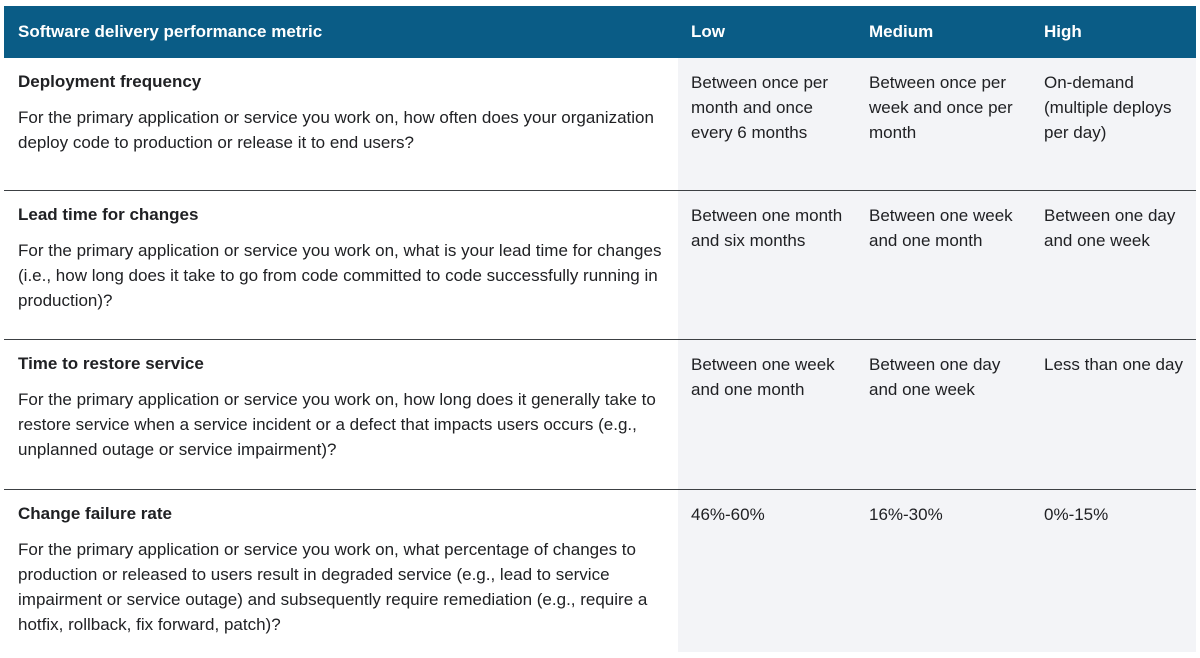  I want to click on medium-cell: Between one week and one month, so click(941, 228).